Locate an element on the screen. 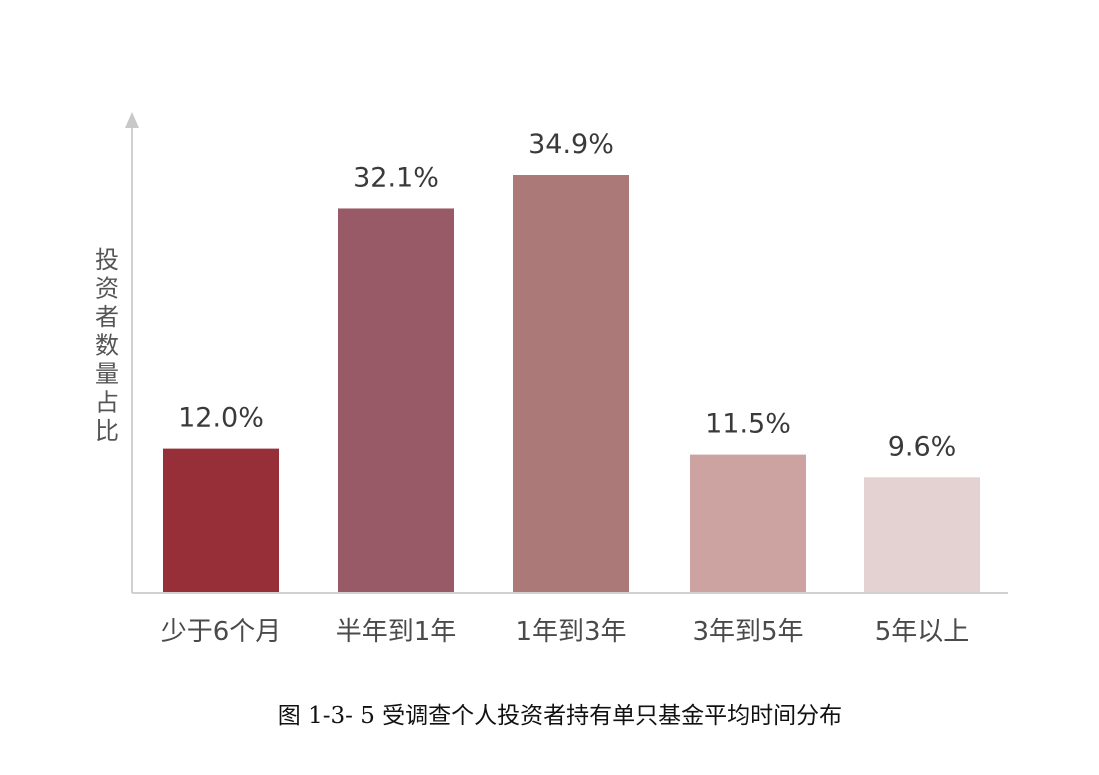 The image size is (1099, 775). x-tick-label-2: 半年到1年 is located at coordinates (396, 632).